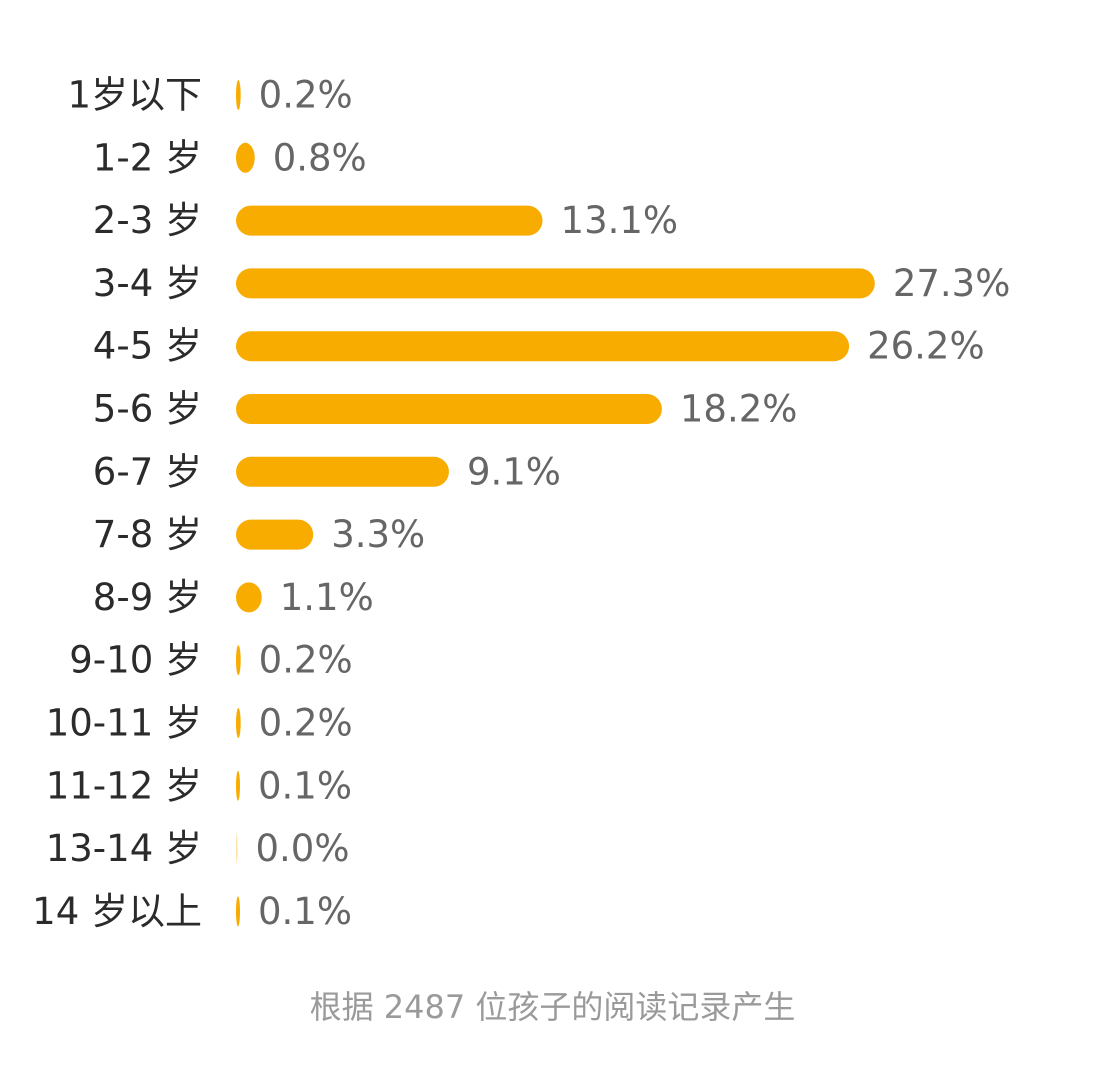 The image size is (1105, 1090). What do you see at coordinates (135, 660) in the screenshot?
I see `category-label: 9-10 岁` at bounding box center [135, 660].